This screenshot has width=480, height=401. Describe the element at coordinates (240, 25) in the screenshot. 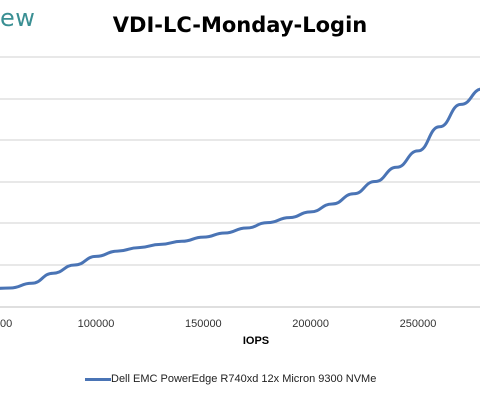

I see `chart-title: VDI-LC-Monday-Login` at that location.